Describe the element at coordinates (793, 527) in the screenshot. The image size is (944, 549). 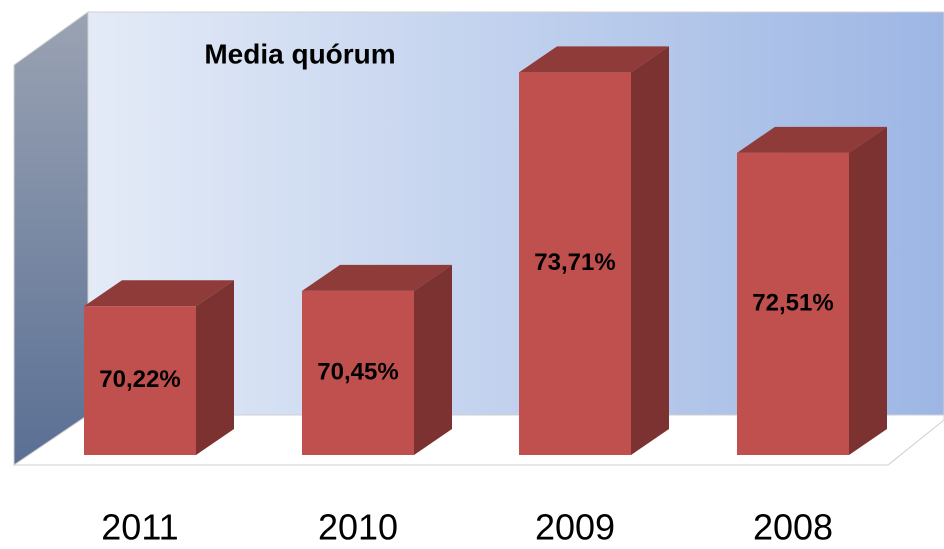
I see `x-tick-label: 2008` at that location.